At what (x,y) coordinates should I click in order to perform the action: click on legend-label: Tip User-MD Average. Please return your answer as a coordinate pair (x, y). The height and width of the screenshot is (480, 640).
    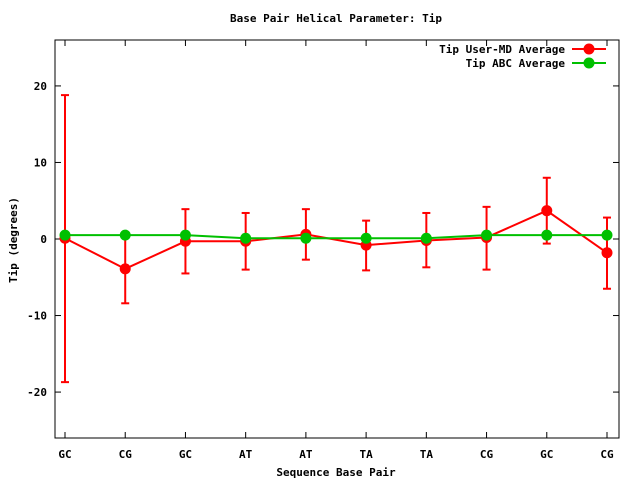
    Looking at the image, I should click on (502, 49).